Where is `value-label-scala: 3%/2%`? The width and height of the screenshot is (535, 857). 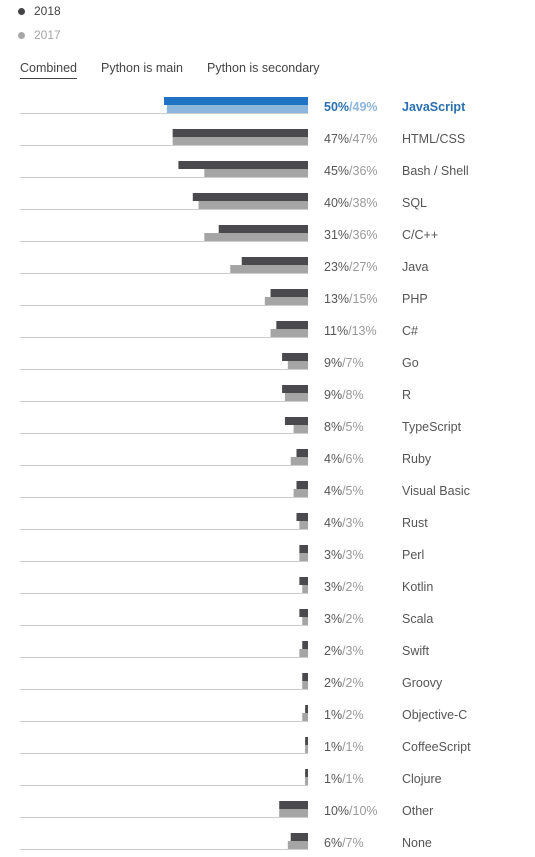
value-label-scala: 3%/2% is located at coordinates (344, 619).